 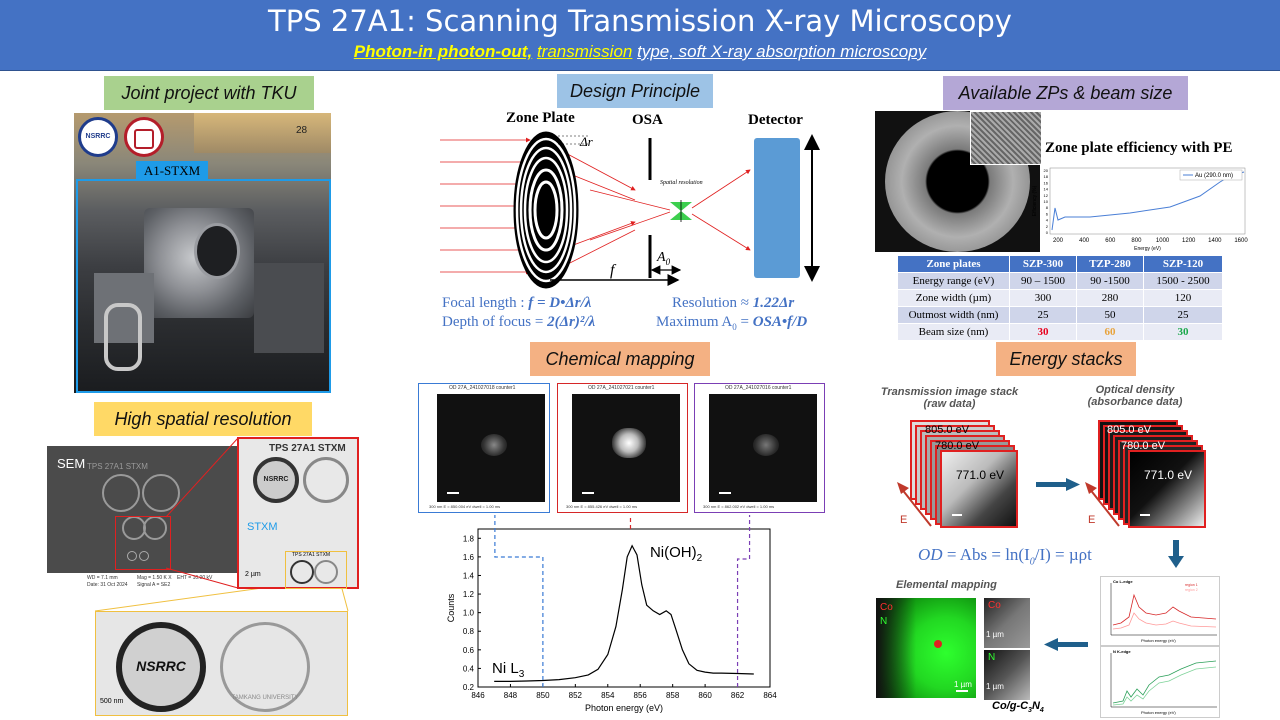 I want to click on subtitle-part1: Photon-in photon-out,, so click(x=443, y=51).